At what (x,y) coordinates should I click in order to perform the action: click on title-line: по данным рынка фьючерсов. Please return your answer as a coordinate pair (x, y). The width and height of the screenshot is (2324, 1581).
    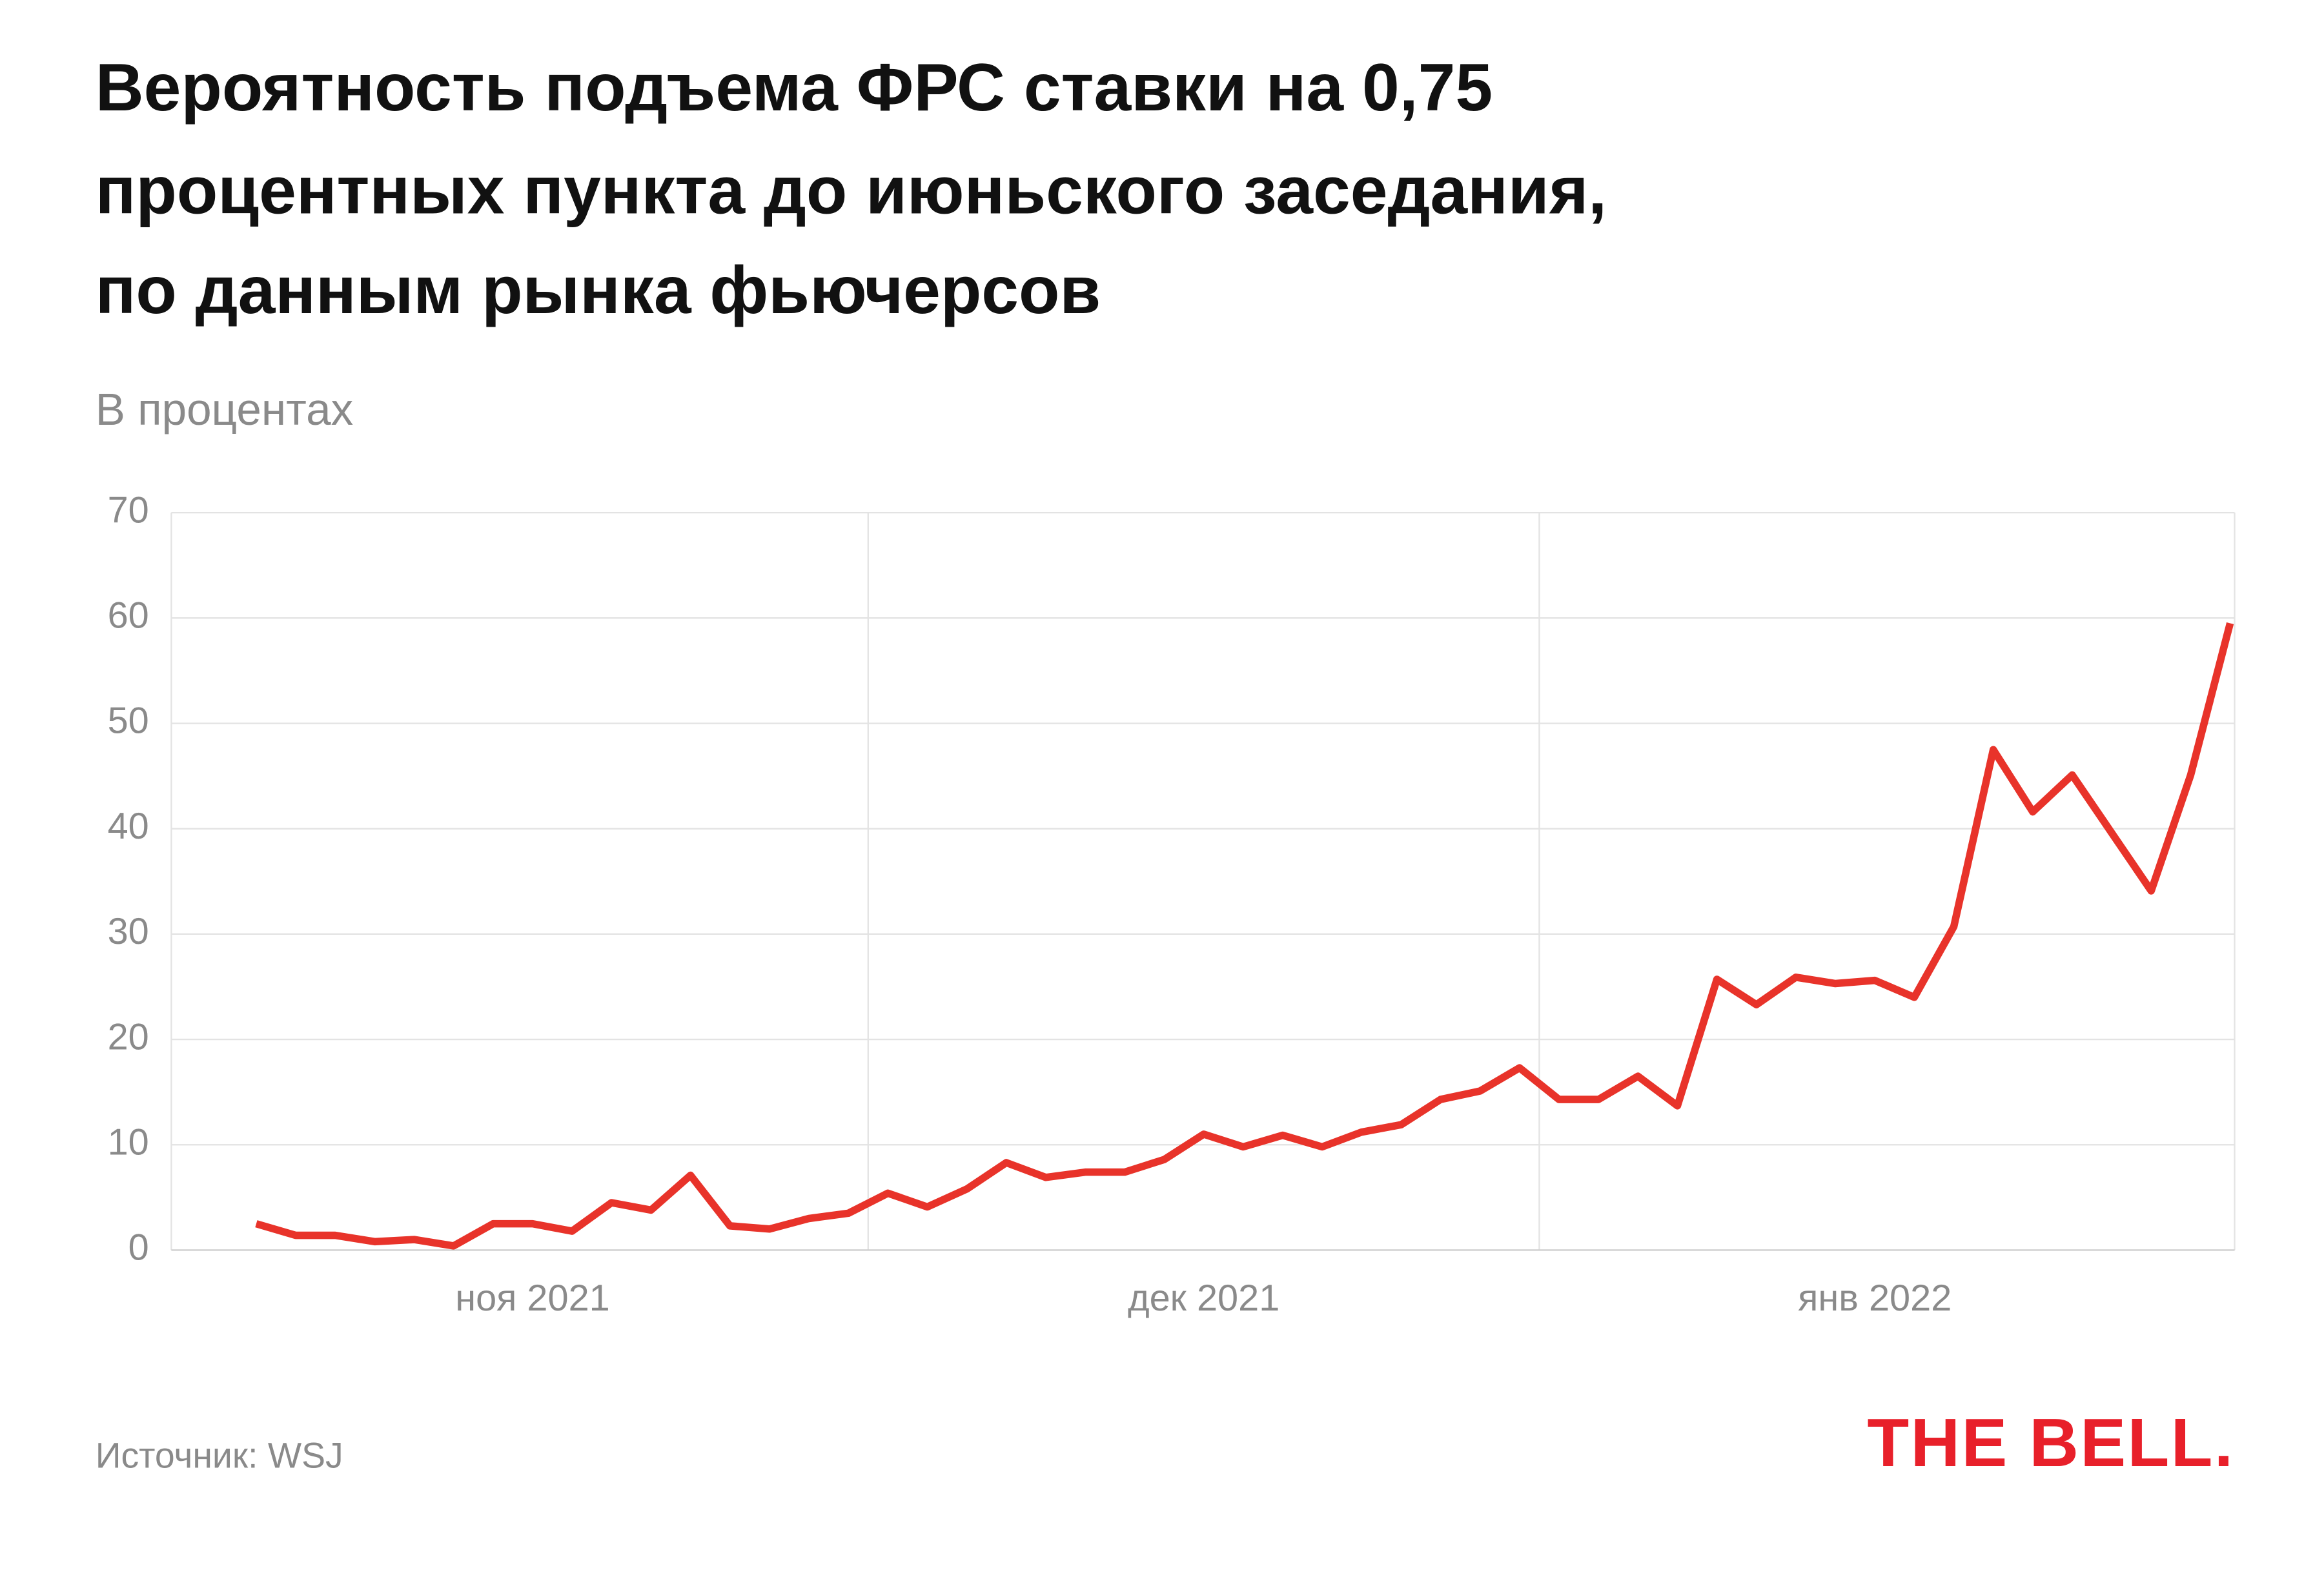
    Looking at the image, I should click on (598, 290).